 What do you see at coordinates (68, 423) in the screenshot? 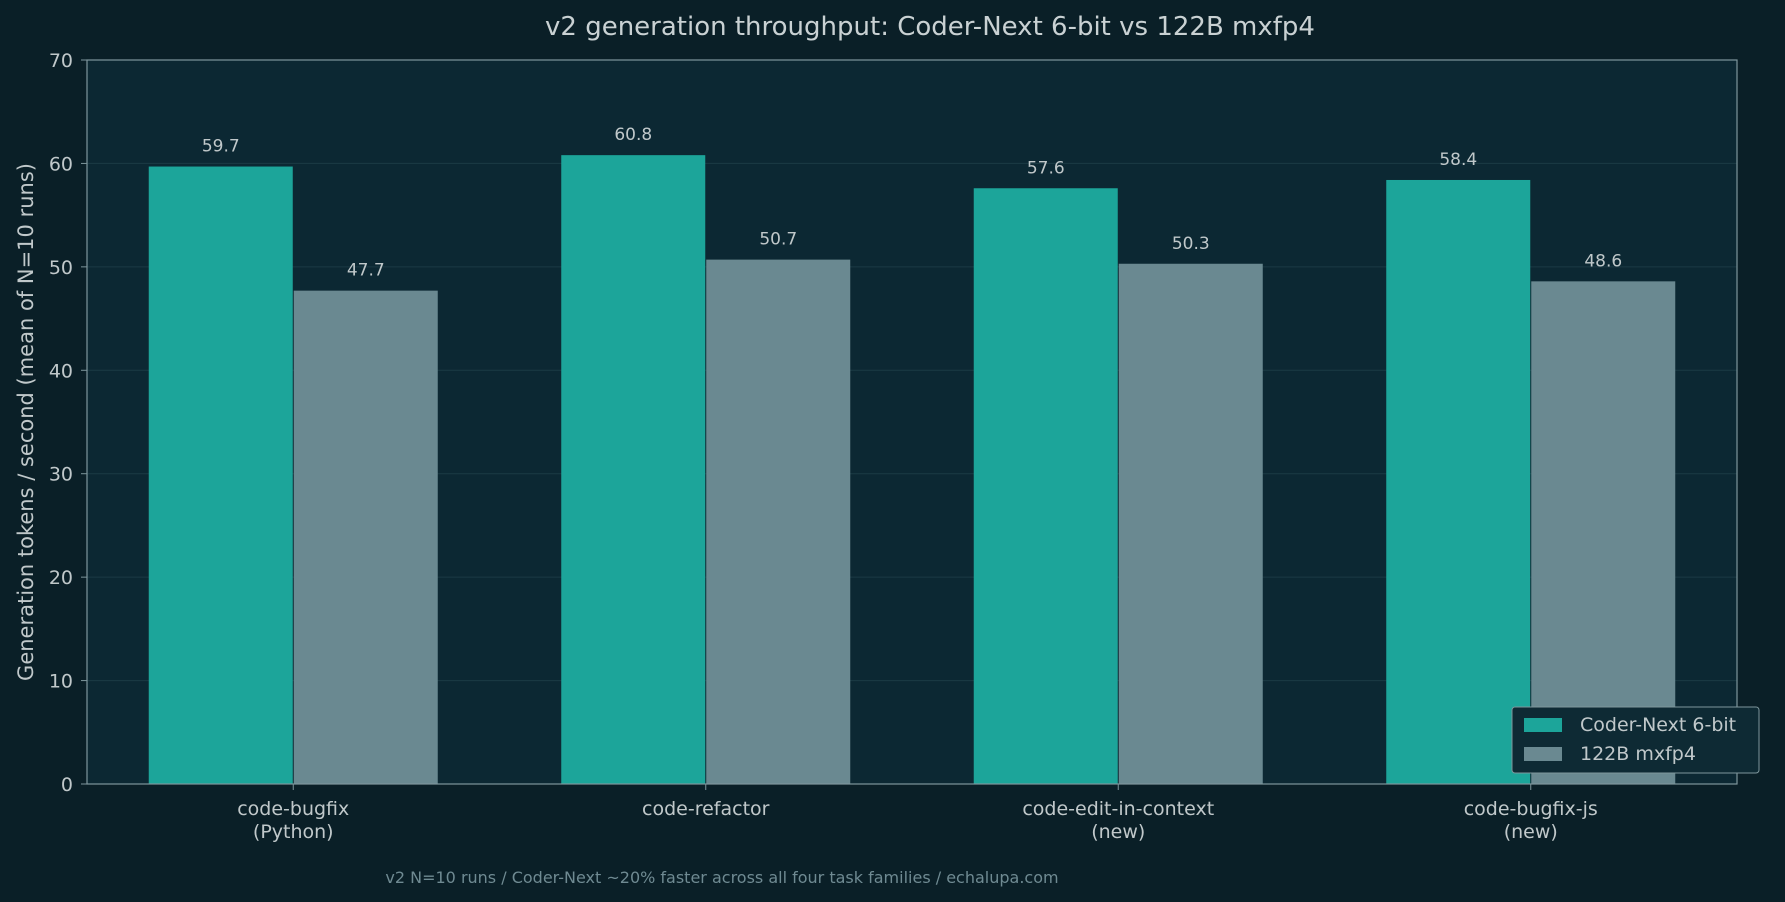
I see `y-axis: 0 10 20 30 40 50 60 70` at bounding box center [68, 423].